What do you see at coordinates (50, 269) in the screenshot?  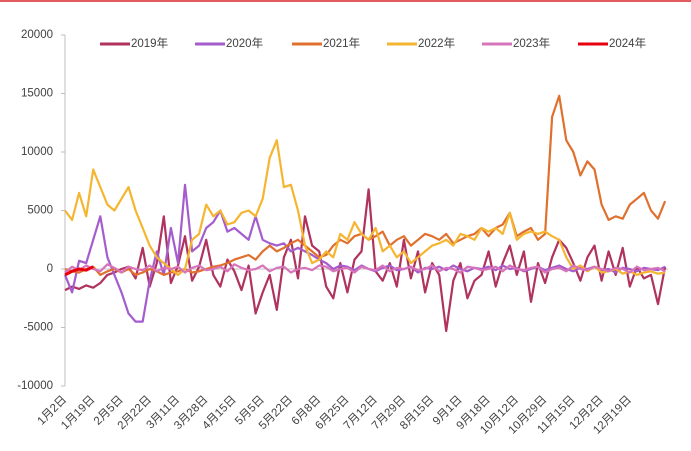 I see `y-tick-label: 0` at bounding box center [50, 269].